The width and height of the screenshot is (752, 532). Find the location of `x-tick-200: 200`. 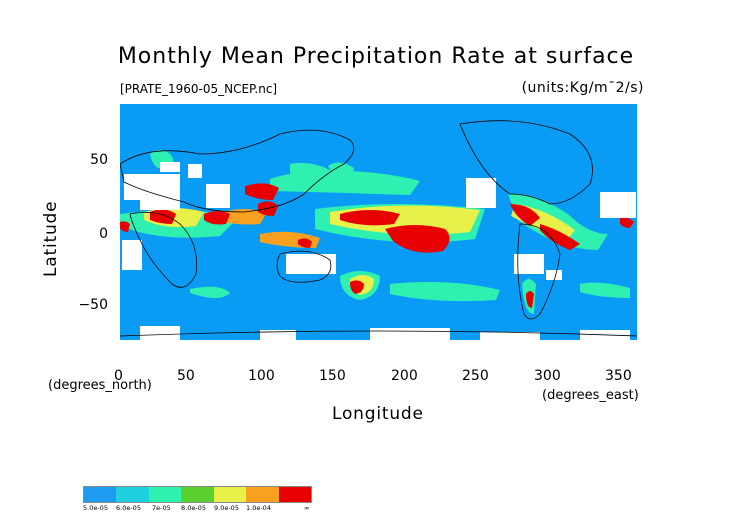

x-tick-200: 200 is located at coordinates (404, 376).